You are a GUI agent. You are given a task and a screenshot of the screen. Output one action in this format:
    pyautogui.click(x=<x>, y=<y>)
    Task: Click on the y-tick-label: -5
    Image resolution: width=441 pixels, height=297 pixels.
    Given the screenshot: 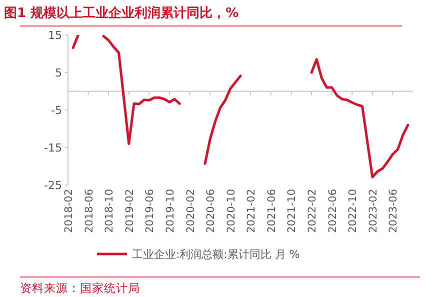 What is the action you would take?
    pyautogui.click(x=56, y=110)
    